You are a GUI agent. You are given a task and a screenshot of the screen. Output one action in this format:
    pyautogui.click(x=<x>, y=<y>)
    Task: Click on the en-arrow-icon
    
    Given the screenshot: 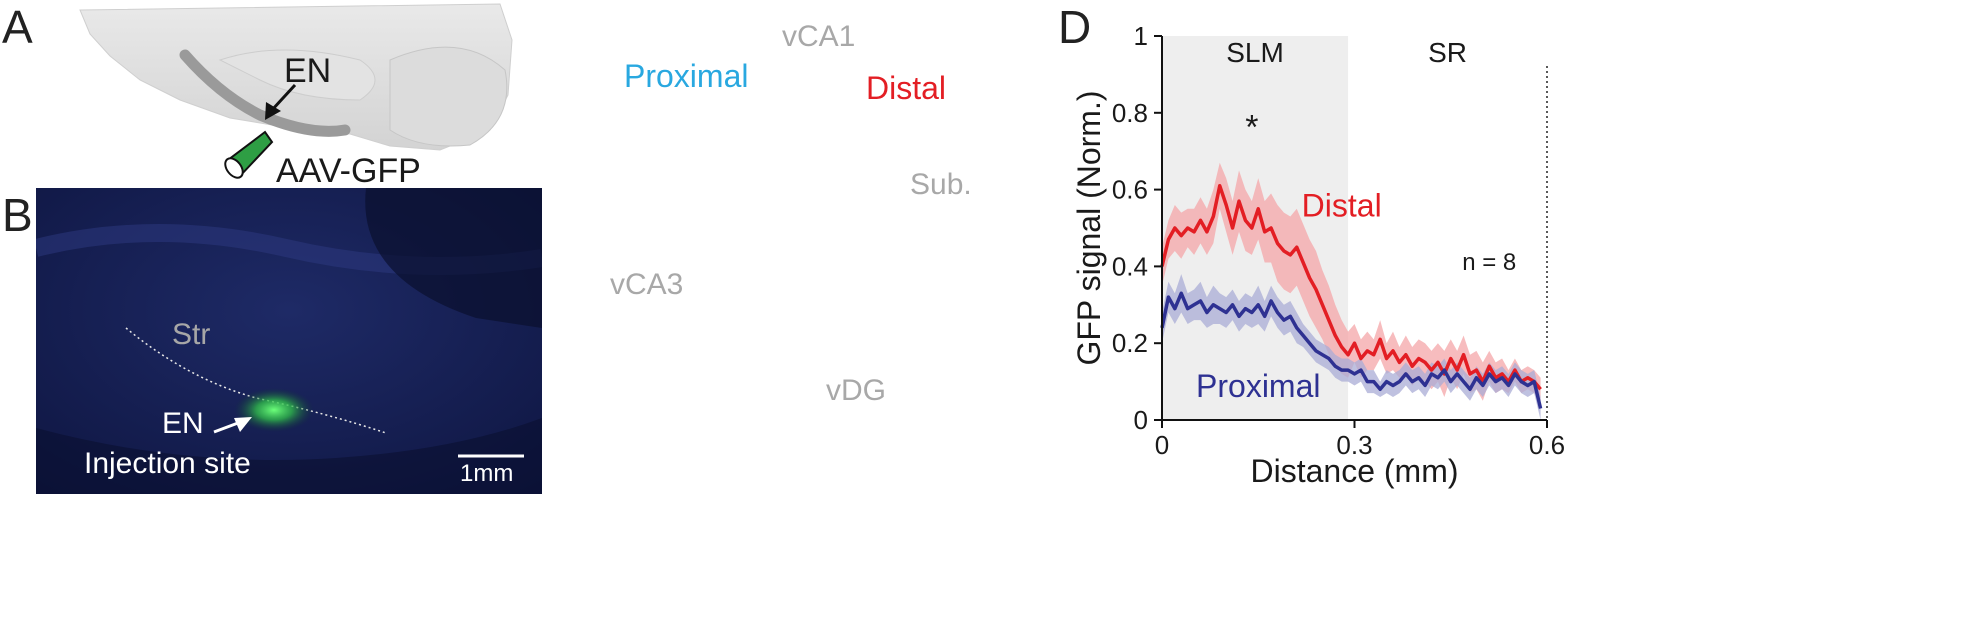 What is the action you would take?
    pyautogui.click(x=283, y=97)
    